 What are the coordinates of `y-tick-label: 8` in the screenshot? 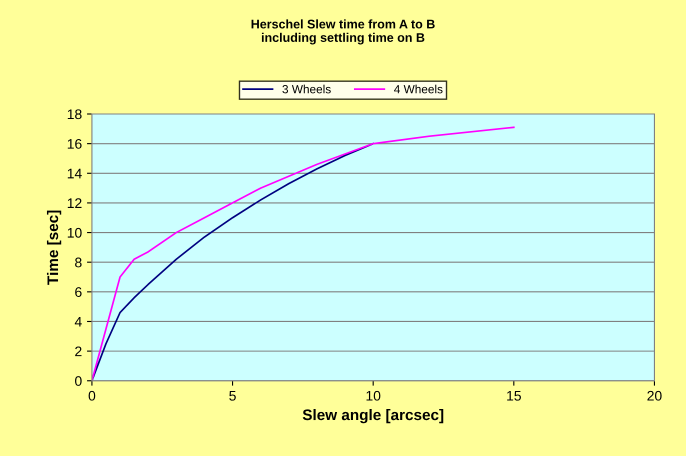 It's located at (78, 263).